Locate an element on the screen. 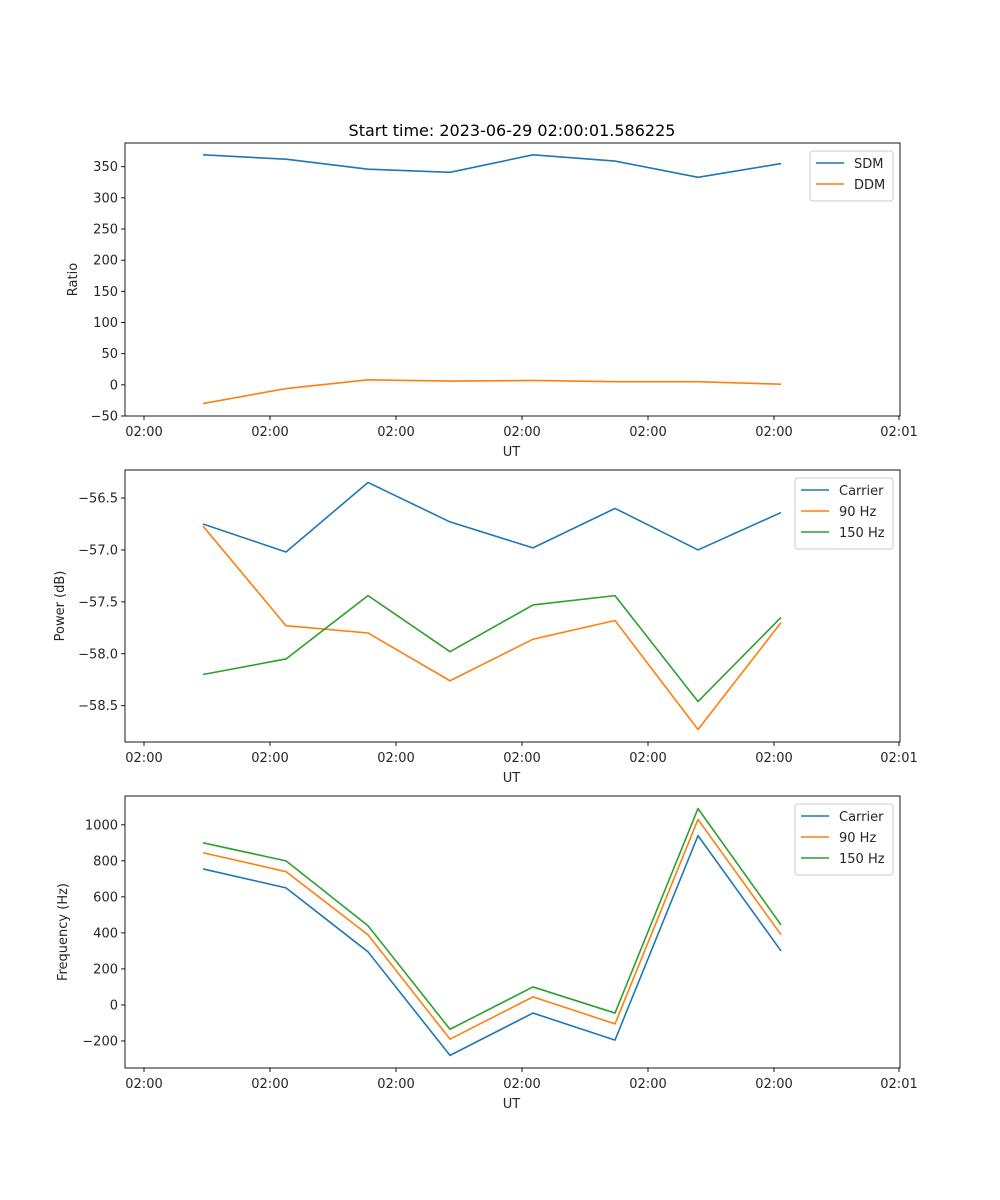  y-tick-label: −57.5 is located at coordinates (98, 602).